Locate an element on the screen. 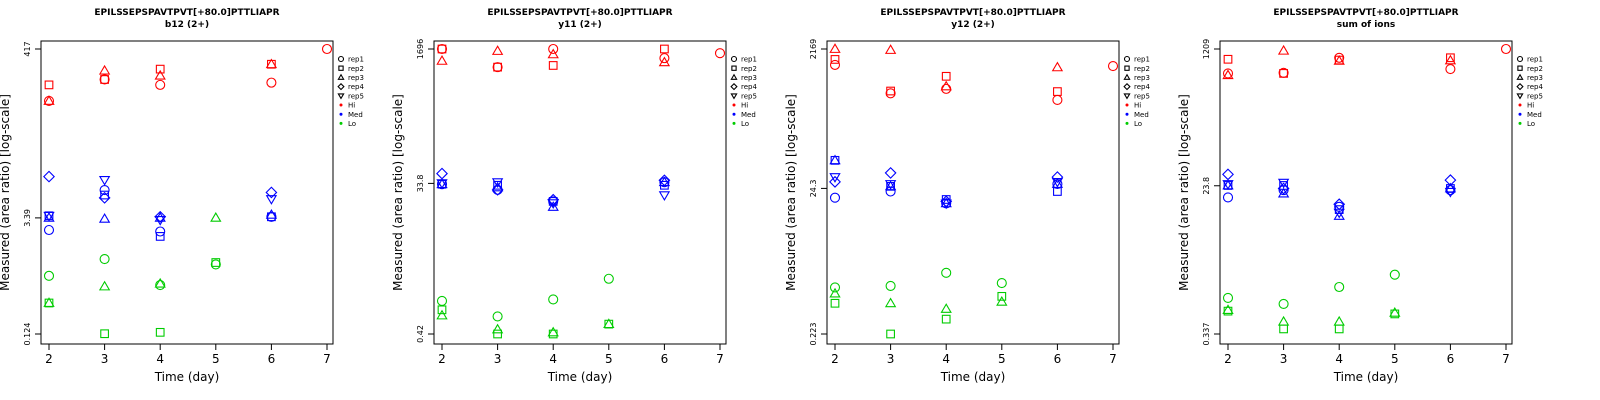  y-tick-label: 24.3 is located at coordinates (813, 188).